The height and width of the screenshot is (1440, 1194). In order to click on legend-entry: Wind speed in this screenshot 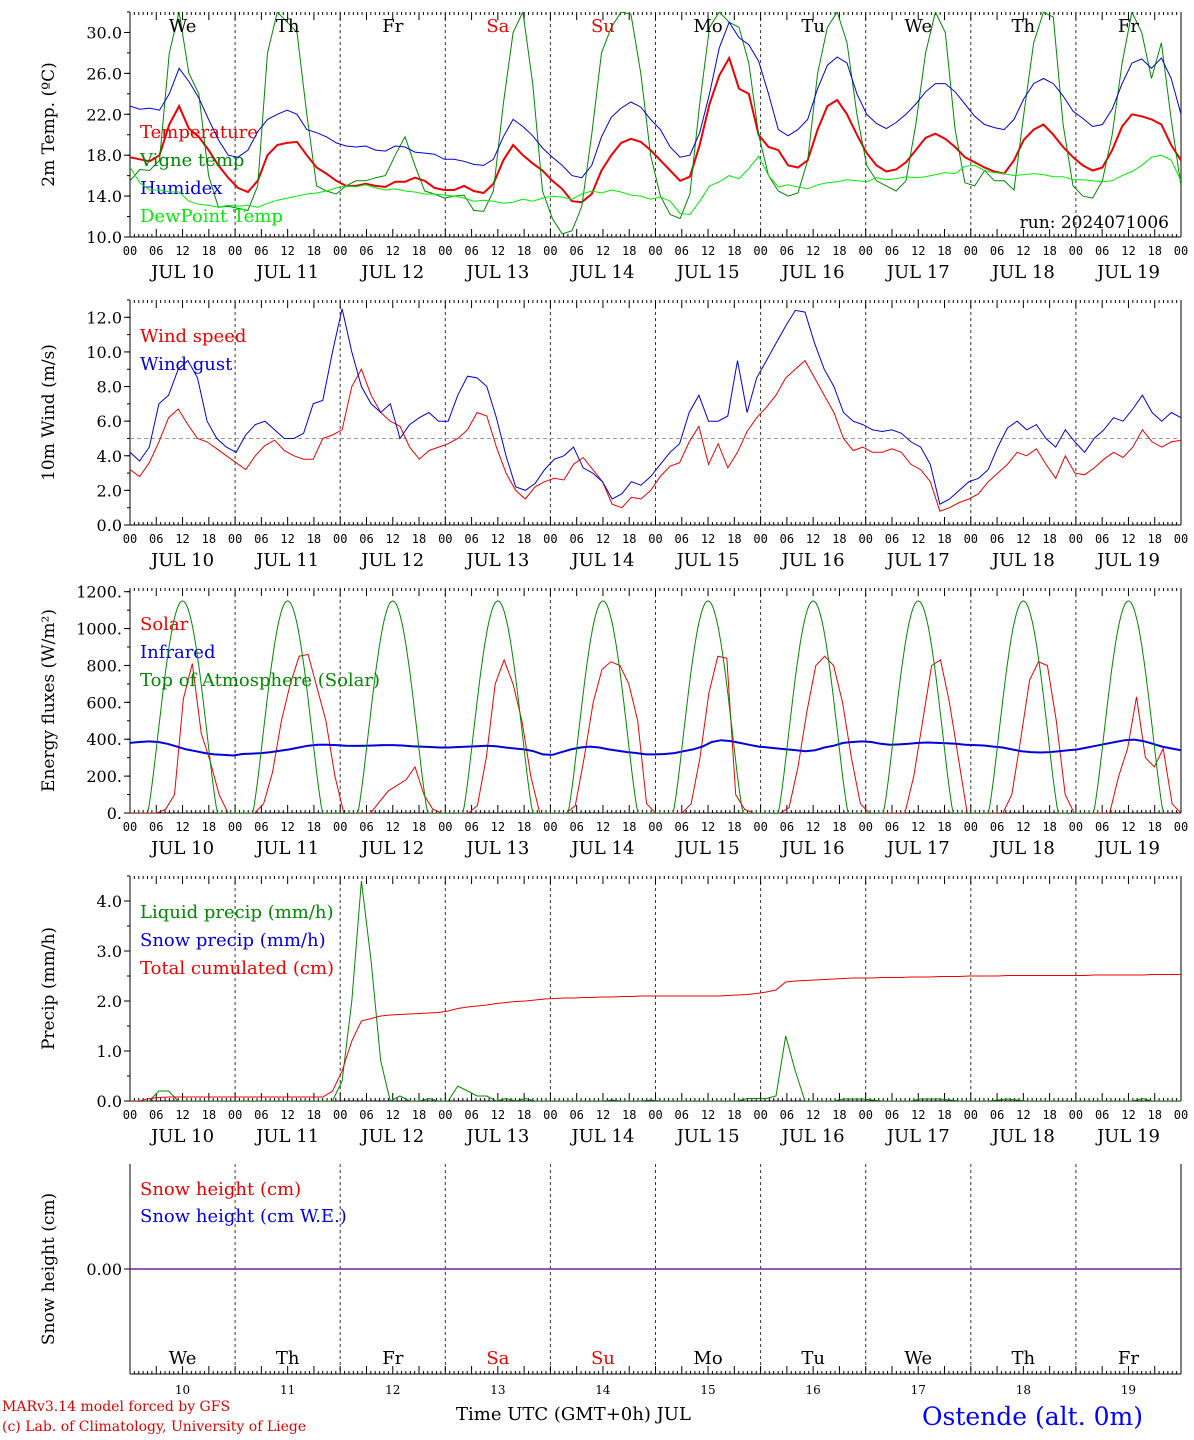, I will do `click(193, 336)`.